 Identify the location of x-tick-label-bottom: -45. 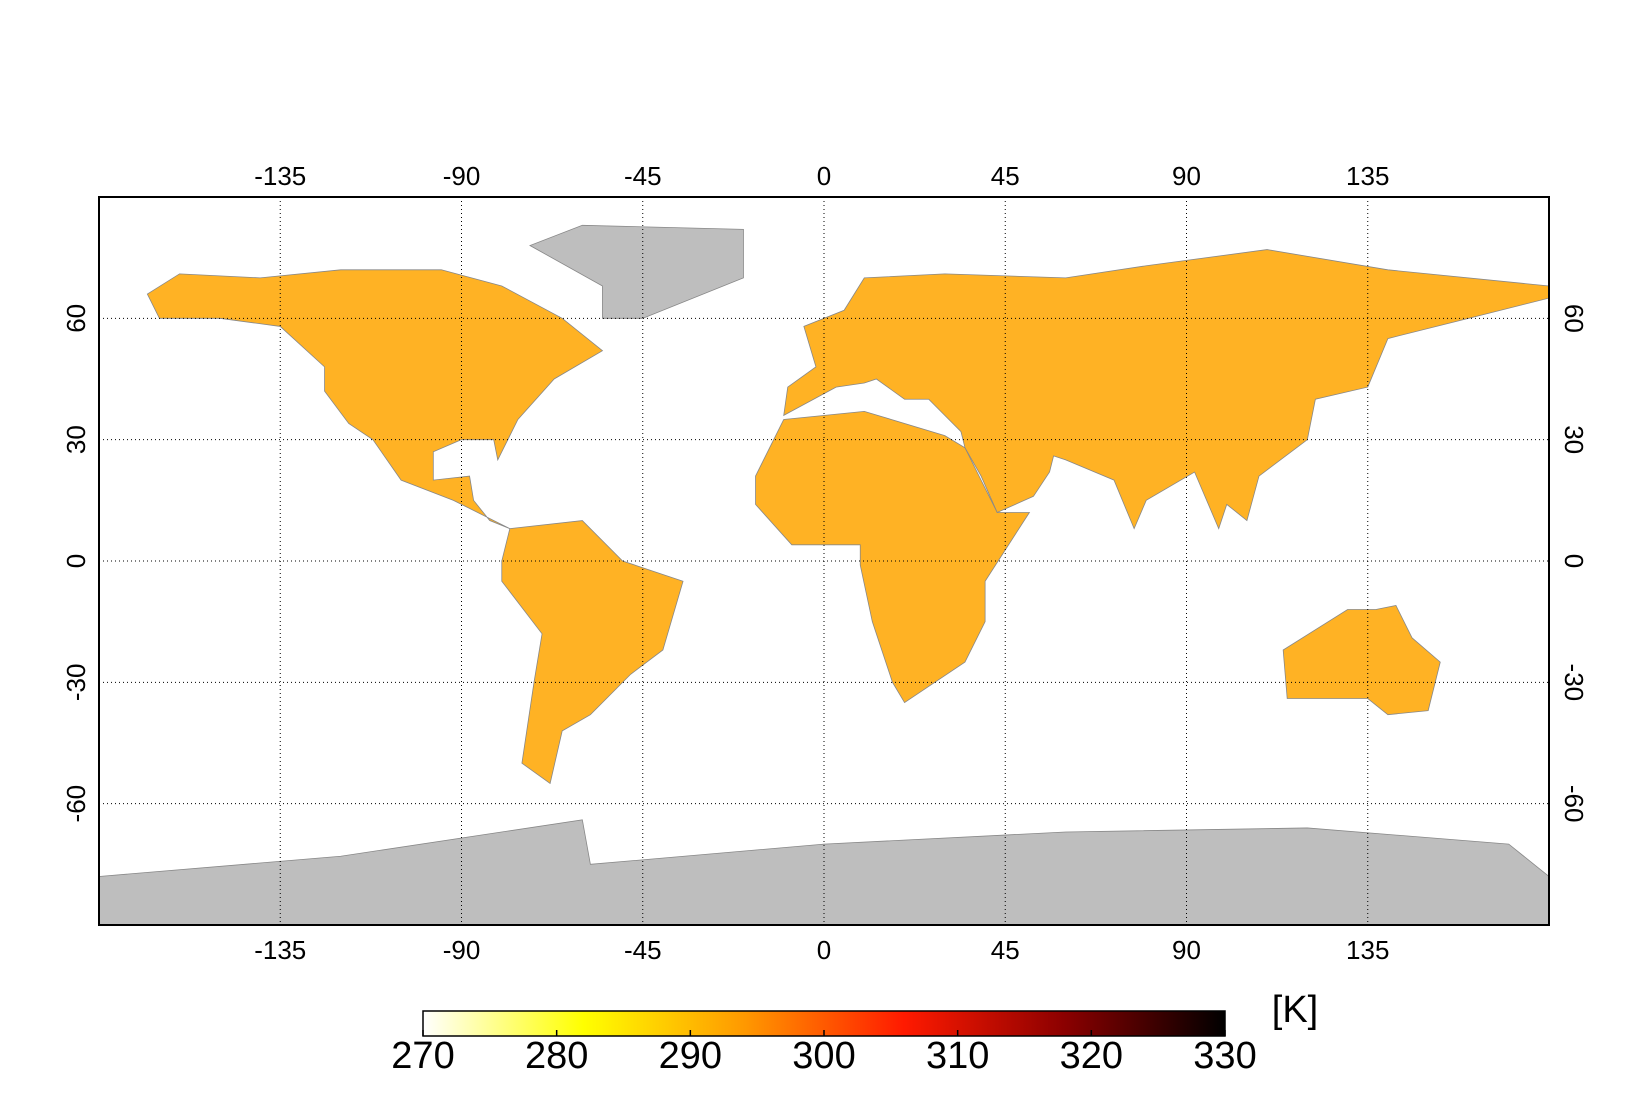
(643, 950).